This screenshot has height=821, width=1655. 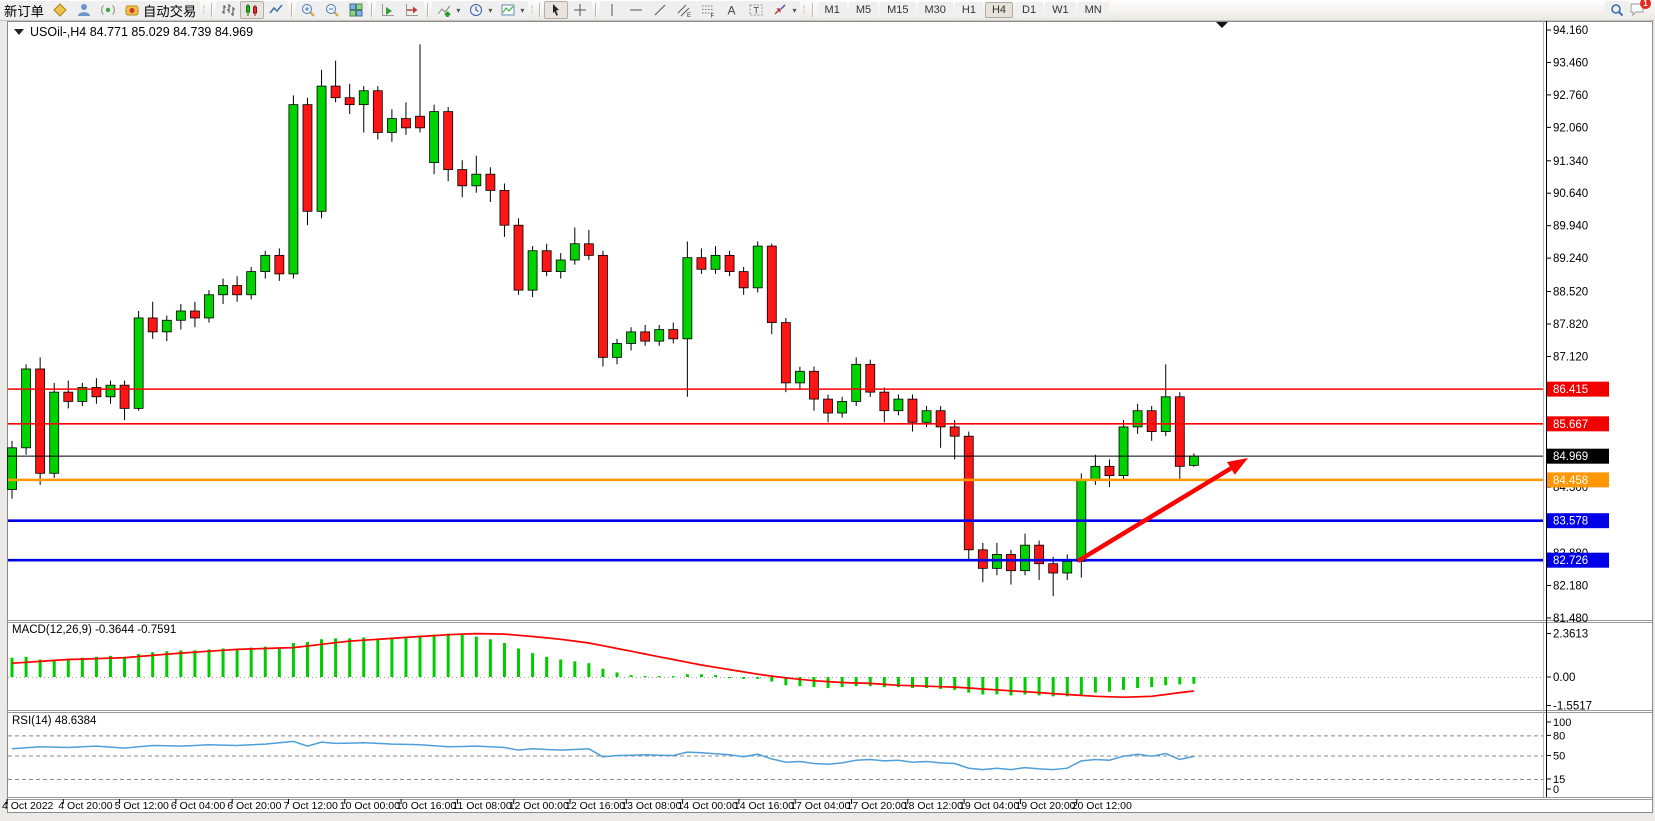 What do you see at coordinates (160, 10) in the screenshot?
I see `auto-trading-button: 自动交易` at bounding box center [160, 10].